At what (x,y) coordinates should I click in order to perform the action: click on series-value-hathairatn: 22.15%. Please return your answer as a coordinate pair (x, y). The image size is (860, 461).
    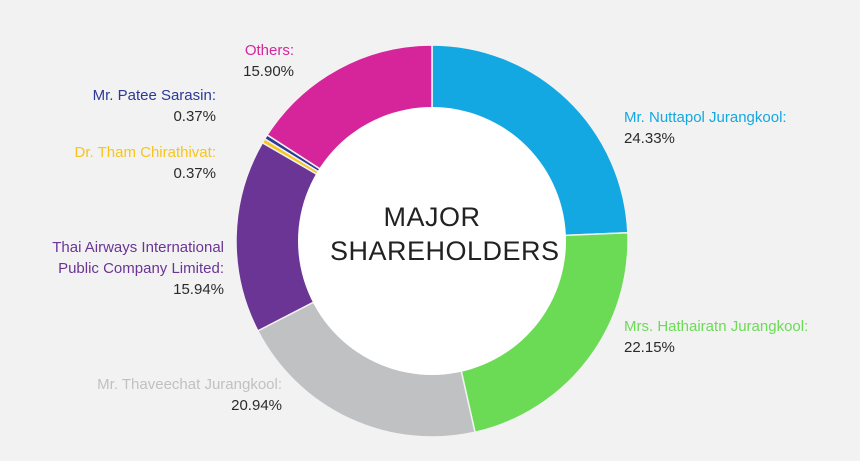
    Looking at the image, I should click on (649, 347).